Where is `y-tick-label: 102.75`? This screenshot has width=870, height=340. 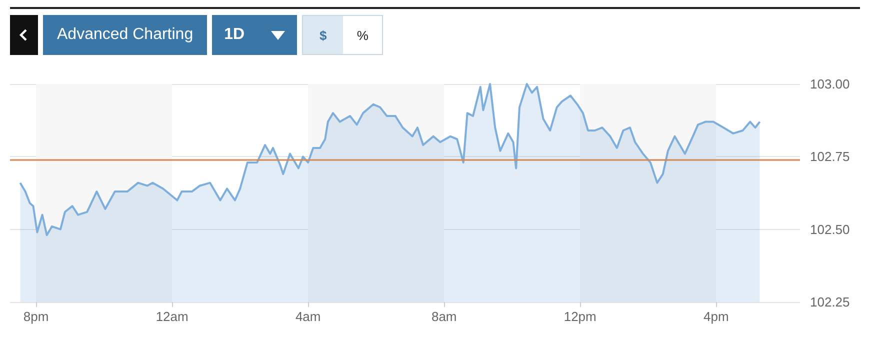
y-tick-label: 102.75 is located at coordinates (830, 156).